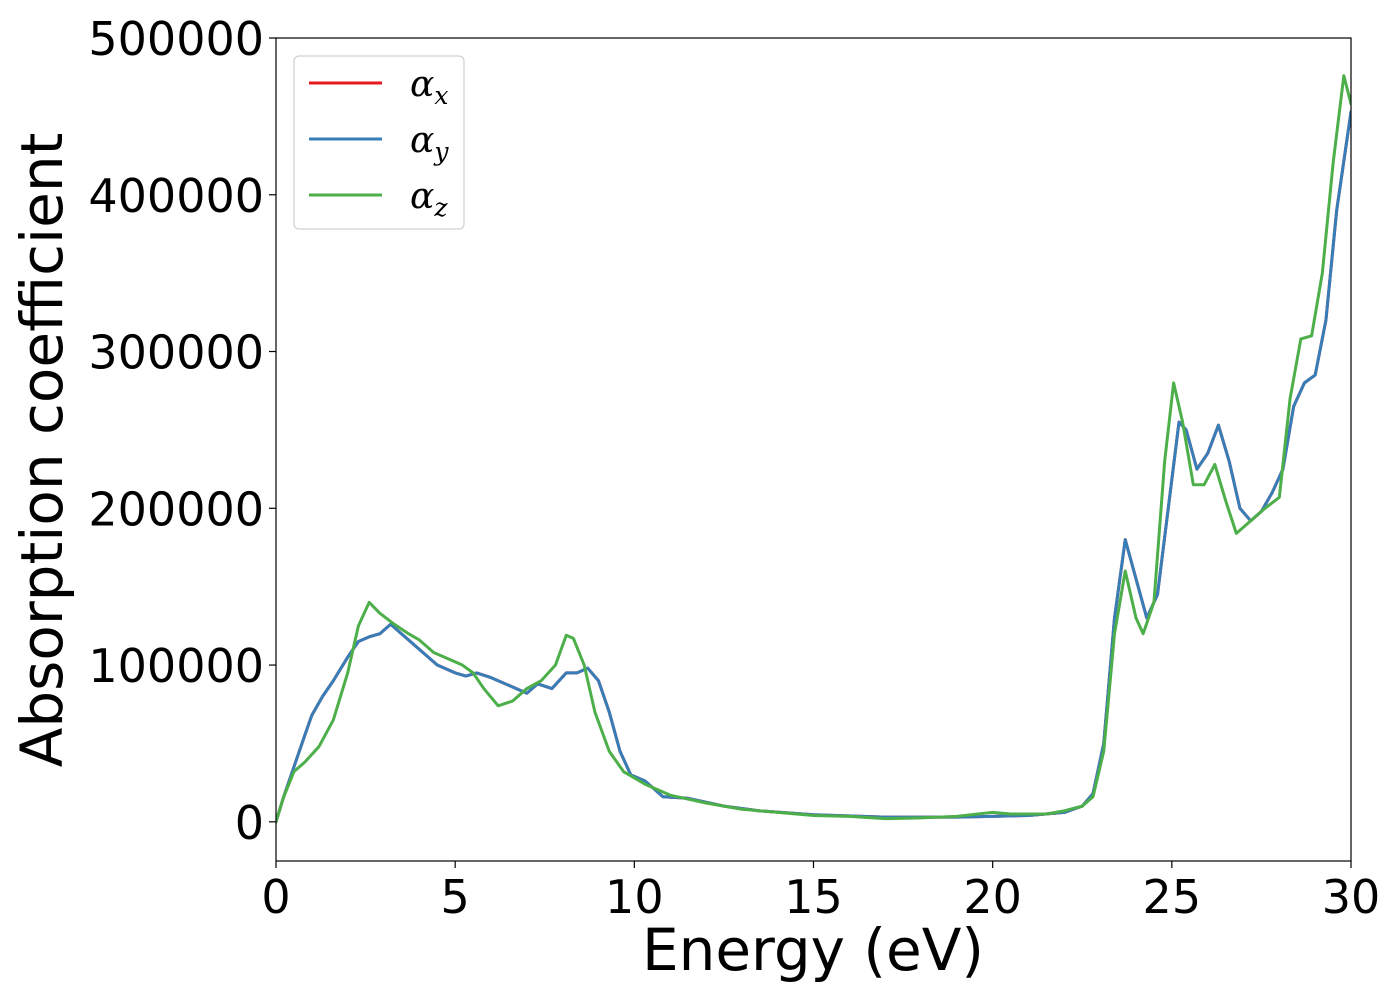  Describe the element at coordinates (455, 897) in the screenshot. I see `x-tick-label: 5` at that location.